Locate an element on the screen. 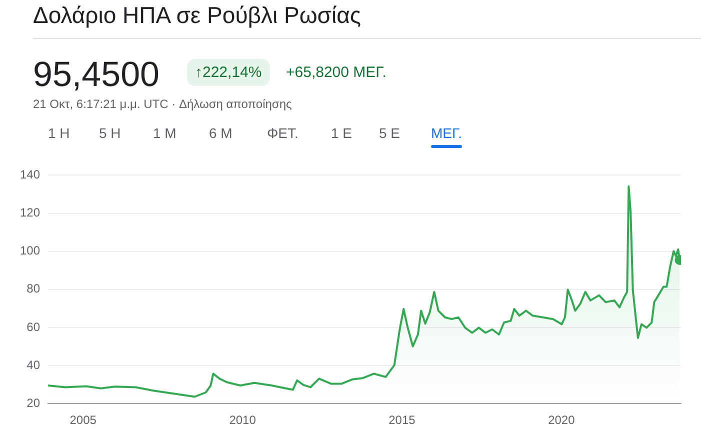 This screenshot has width=701, height=432. y-tick-label: 60 is located at coordinates (33, 327).